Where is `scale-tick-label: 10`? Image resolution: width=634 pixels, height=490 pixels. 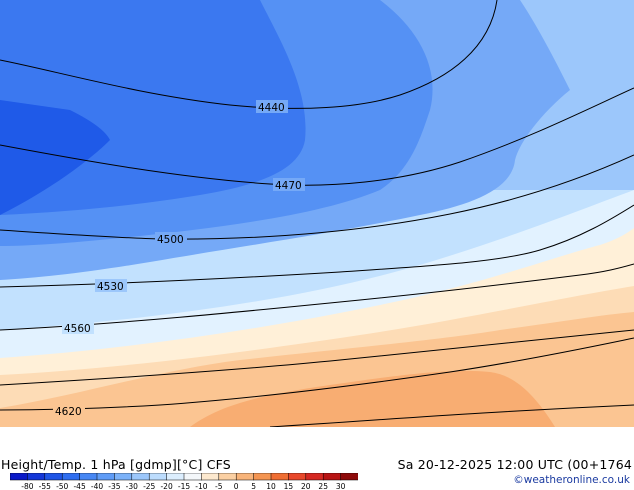 scale-tick-label: 10 is located at coordinates (271, 486).